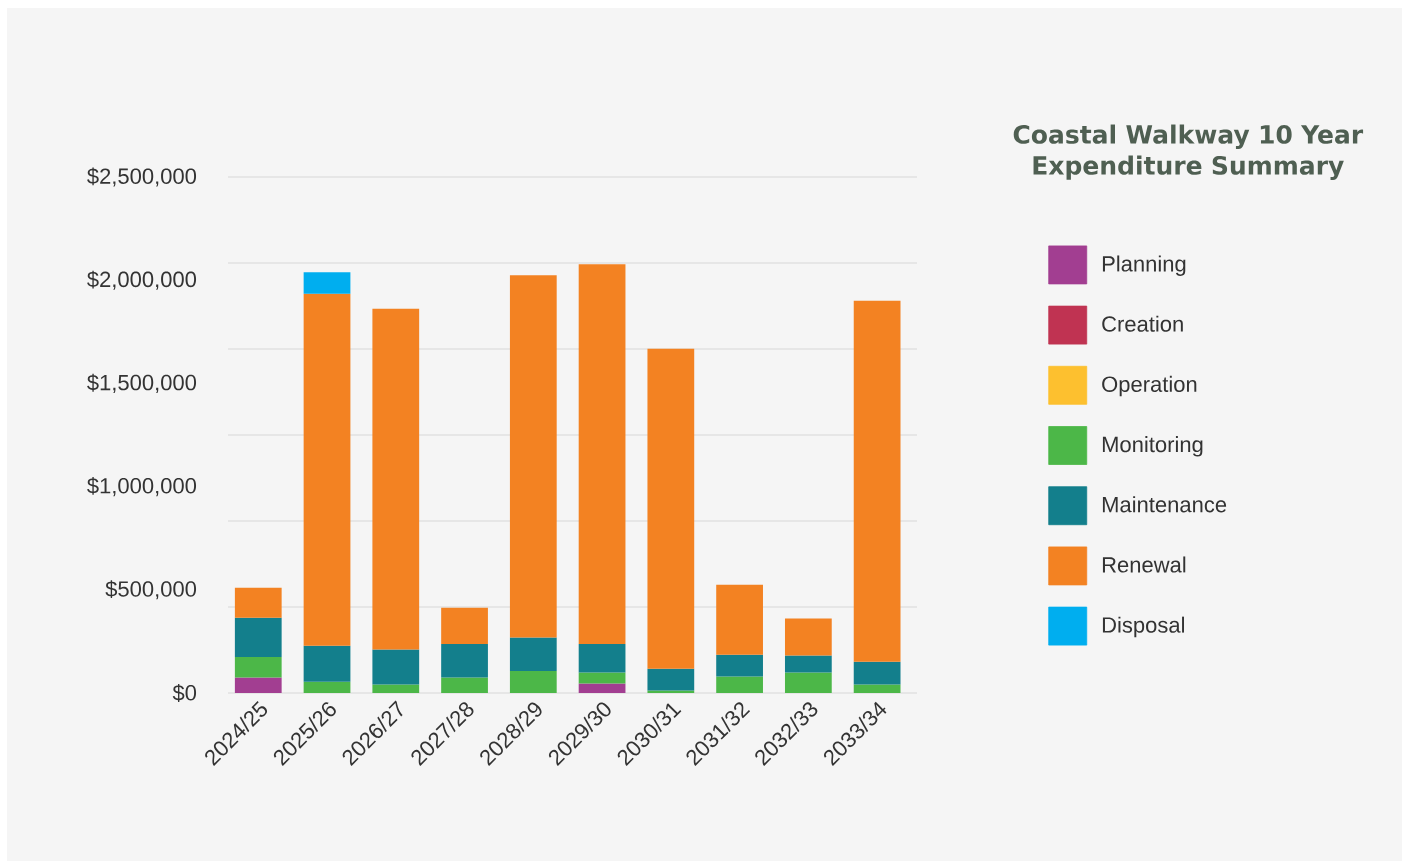 The width and height of the screenshot is (1407, 863). I want to click on legend-label: Maintenance, so click(1164, 504).